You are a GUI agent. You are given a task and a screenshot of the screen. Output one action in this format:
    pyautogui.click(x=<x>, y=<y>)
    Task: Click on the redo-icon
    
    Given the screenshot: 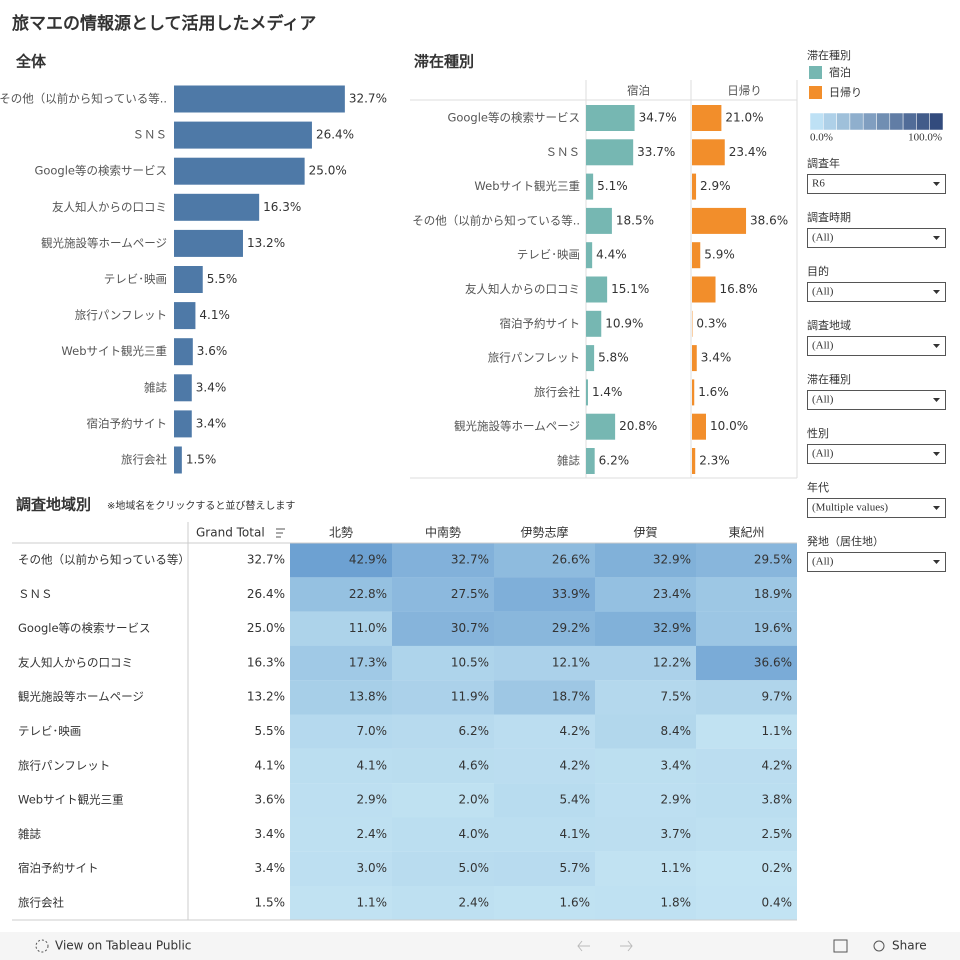 What is the action you would take?
    pyautogui.click(x=626, y=946)
    